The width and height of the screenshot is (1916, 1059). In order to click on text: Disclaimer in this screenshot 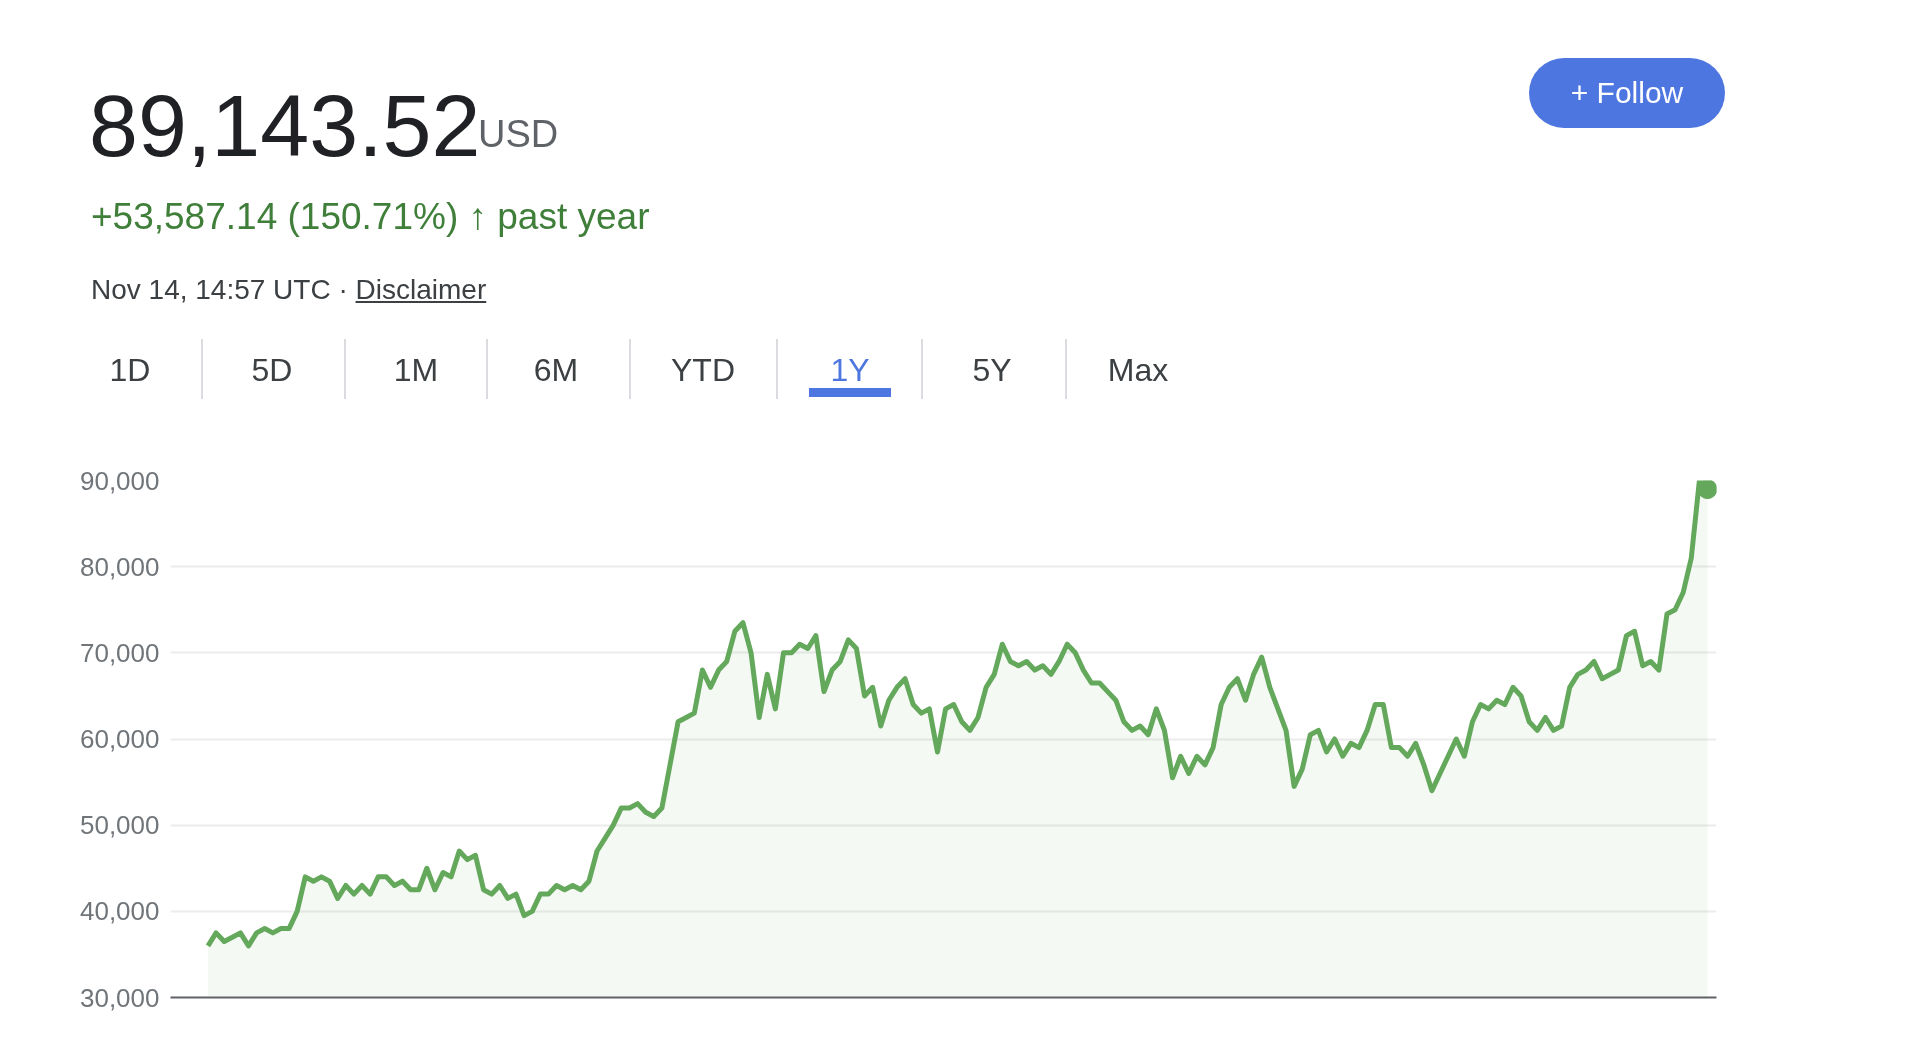, I will do `click(421, 289)`.